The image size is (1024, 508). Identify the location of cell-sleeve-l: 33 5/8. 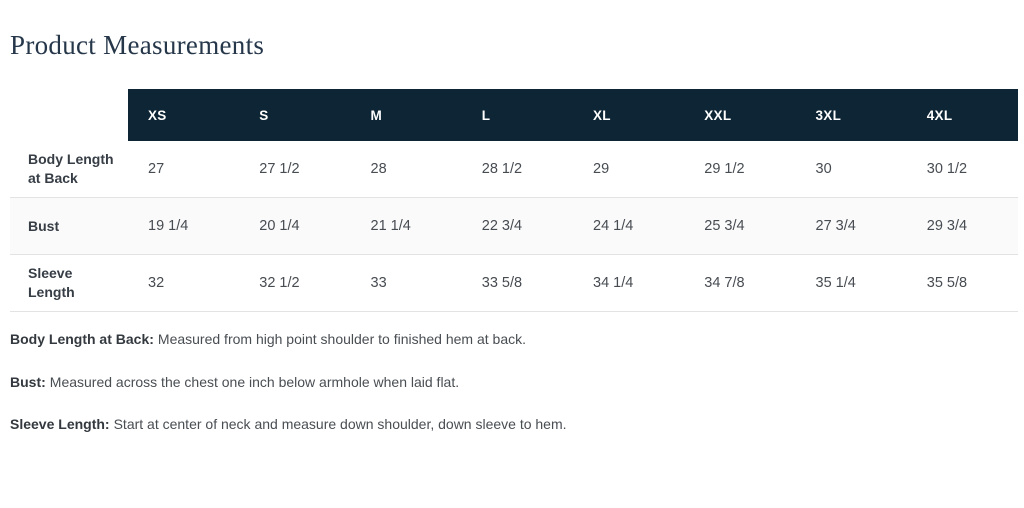
(517, 284).